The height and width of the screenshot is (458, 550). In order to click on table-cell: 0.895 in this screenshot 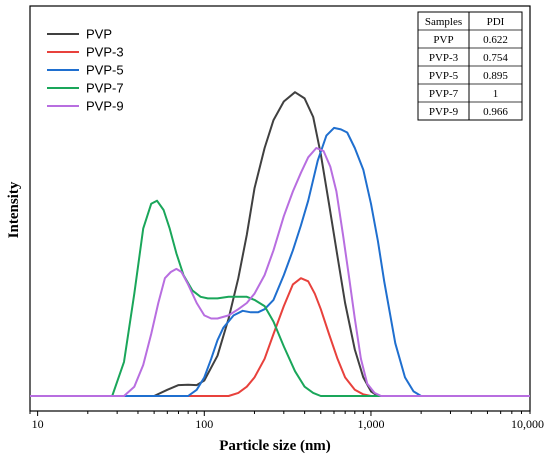, I will do `click(495, 76)`.